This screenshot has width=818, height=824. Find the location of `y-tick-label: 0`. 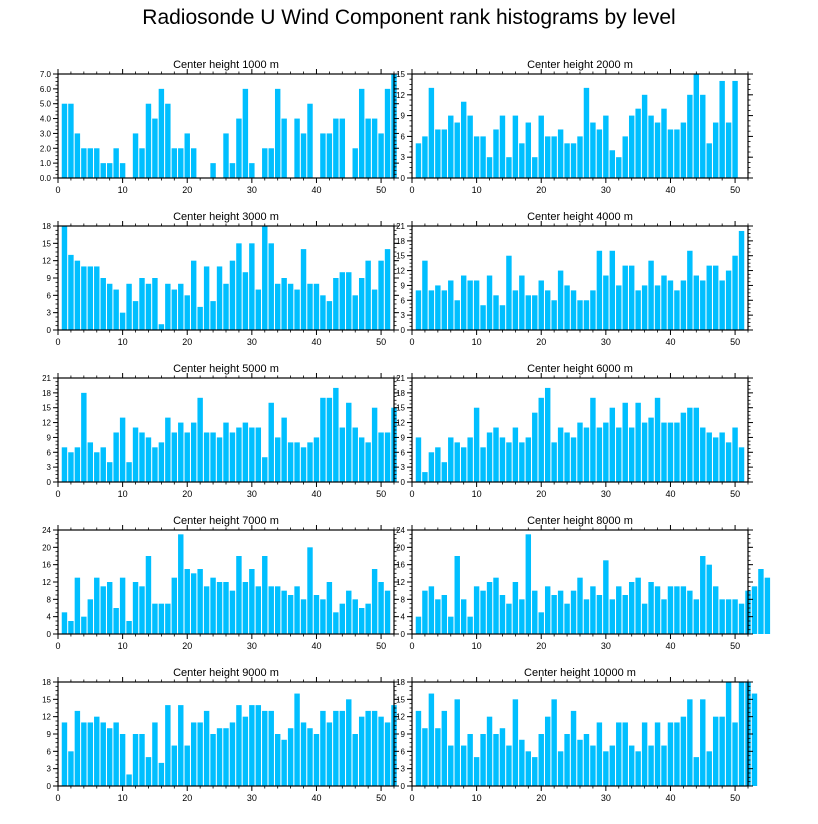

y-tick-label: 0 is located at coordinates (403, 634).